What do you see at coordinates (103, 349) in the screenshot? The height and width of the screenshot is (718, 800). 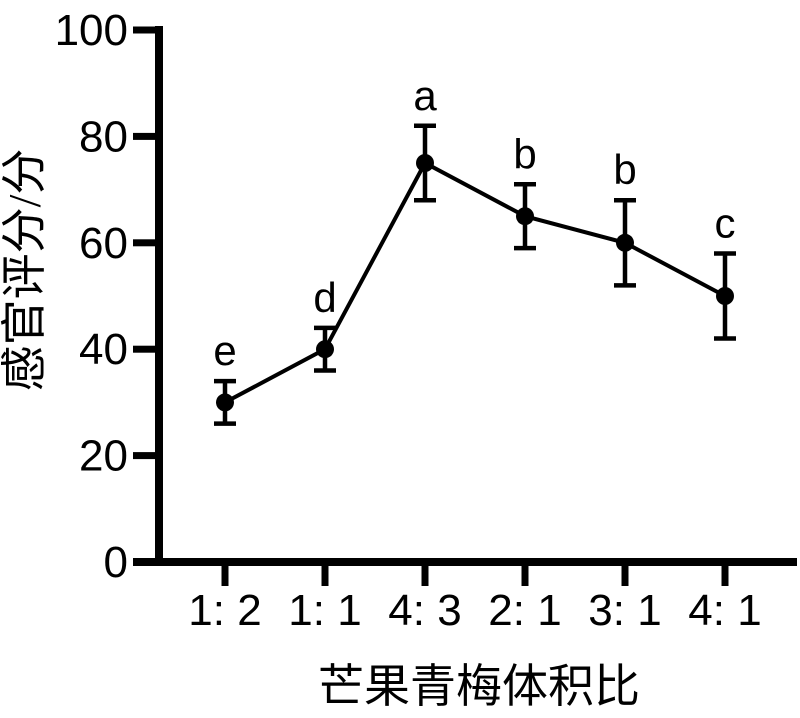 I see `y-tick-label: 40` at bounding box center [103, 349].